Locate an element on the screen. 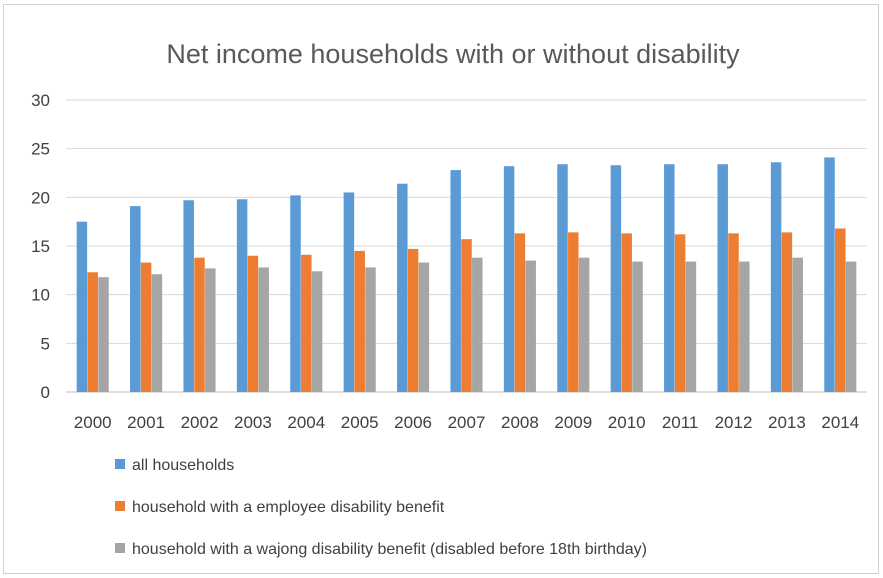 This screenshot has height=578, width=883. y-tick-label: 30 is located at coordinates (40, 100).